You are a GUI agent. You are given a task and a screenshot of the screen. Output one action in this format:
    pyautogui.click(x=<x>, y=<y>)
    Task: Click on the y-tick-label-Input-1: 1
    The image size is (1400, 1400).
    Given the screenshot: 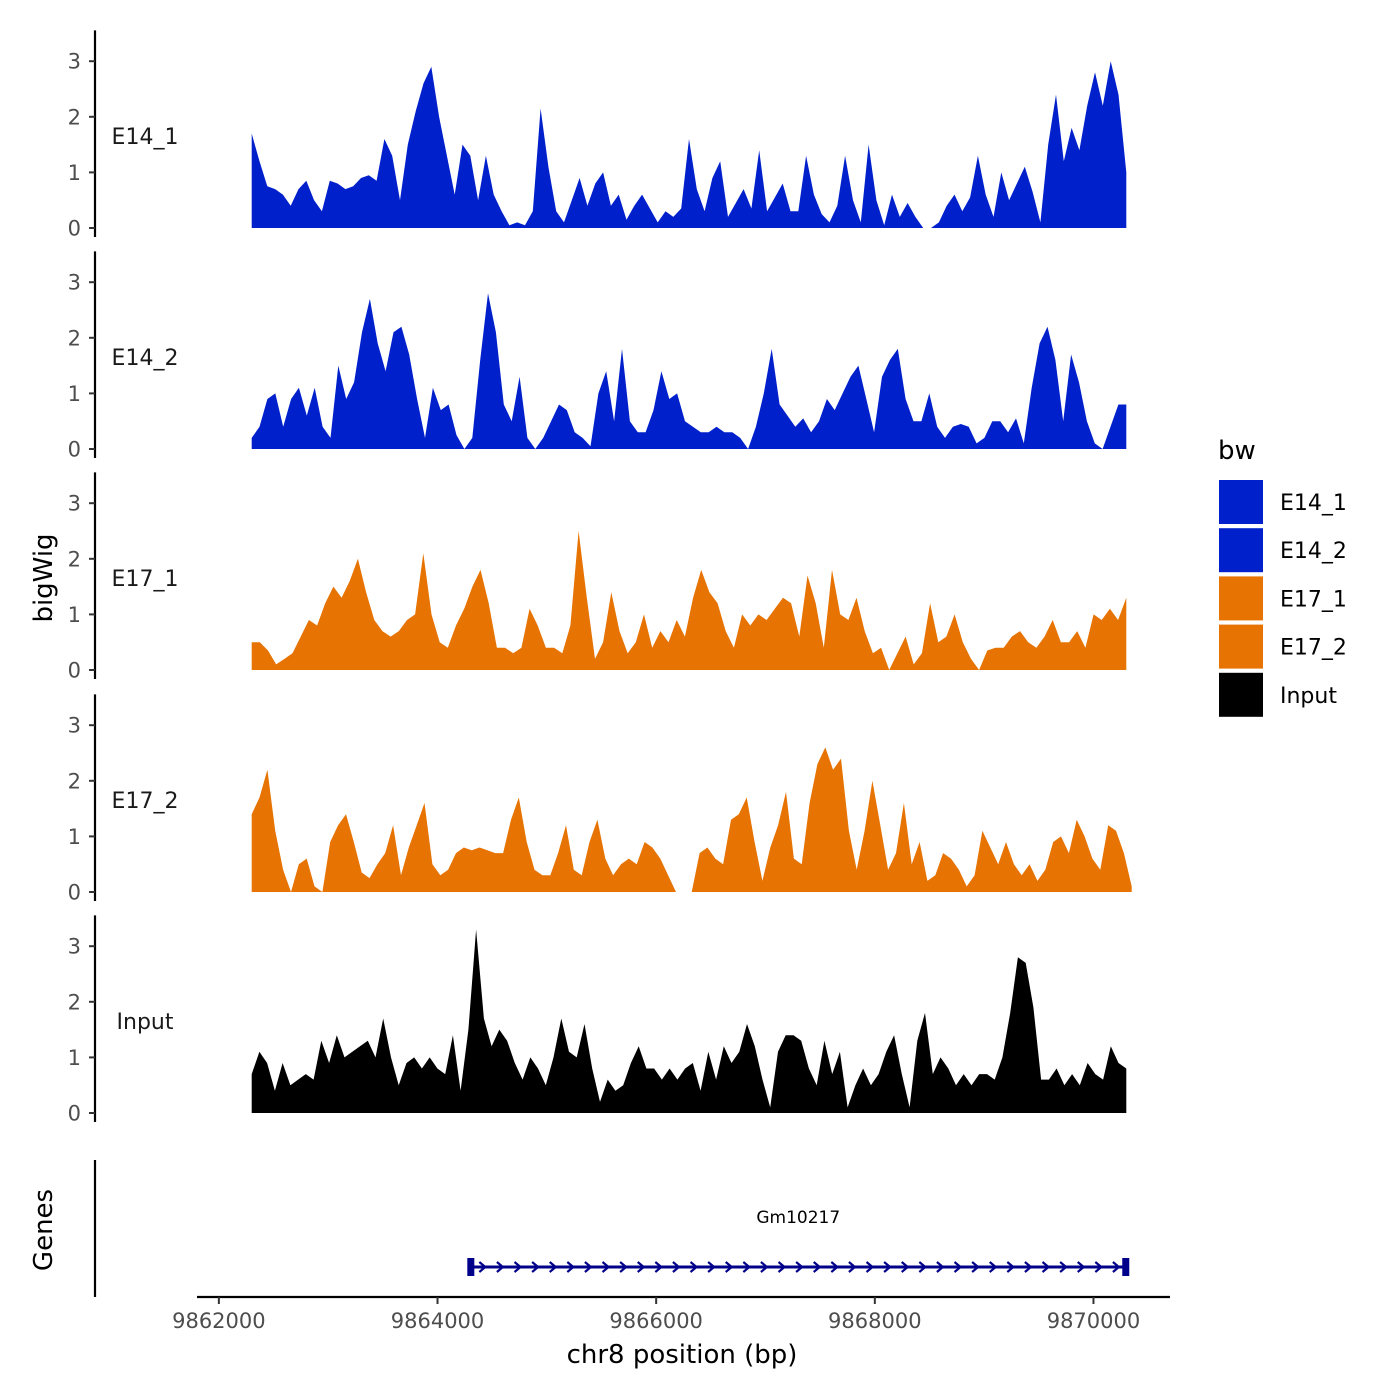 What is the action you would take?
    pyautogui.click(x=74, y=1058)
    